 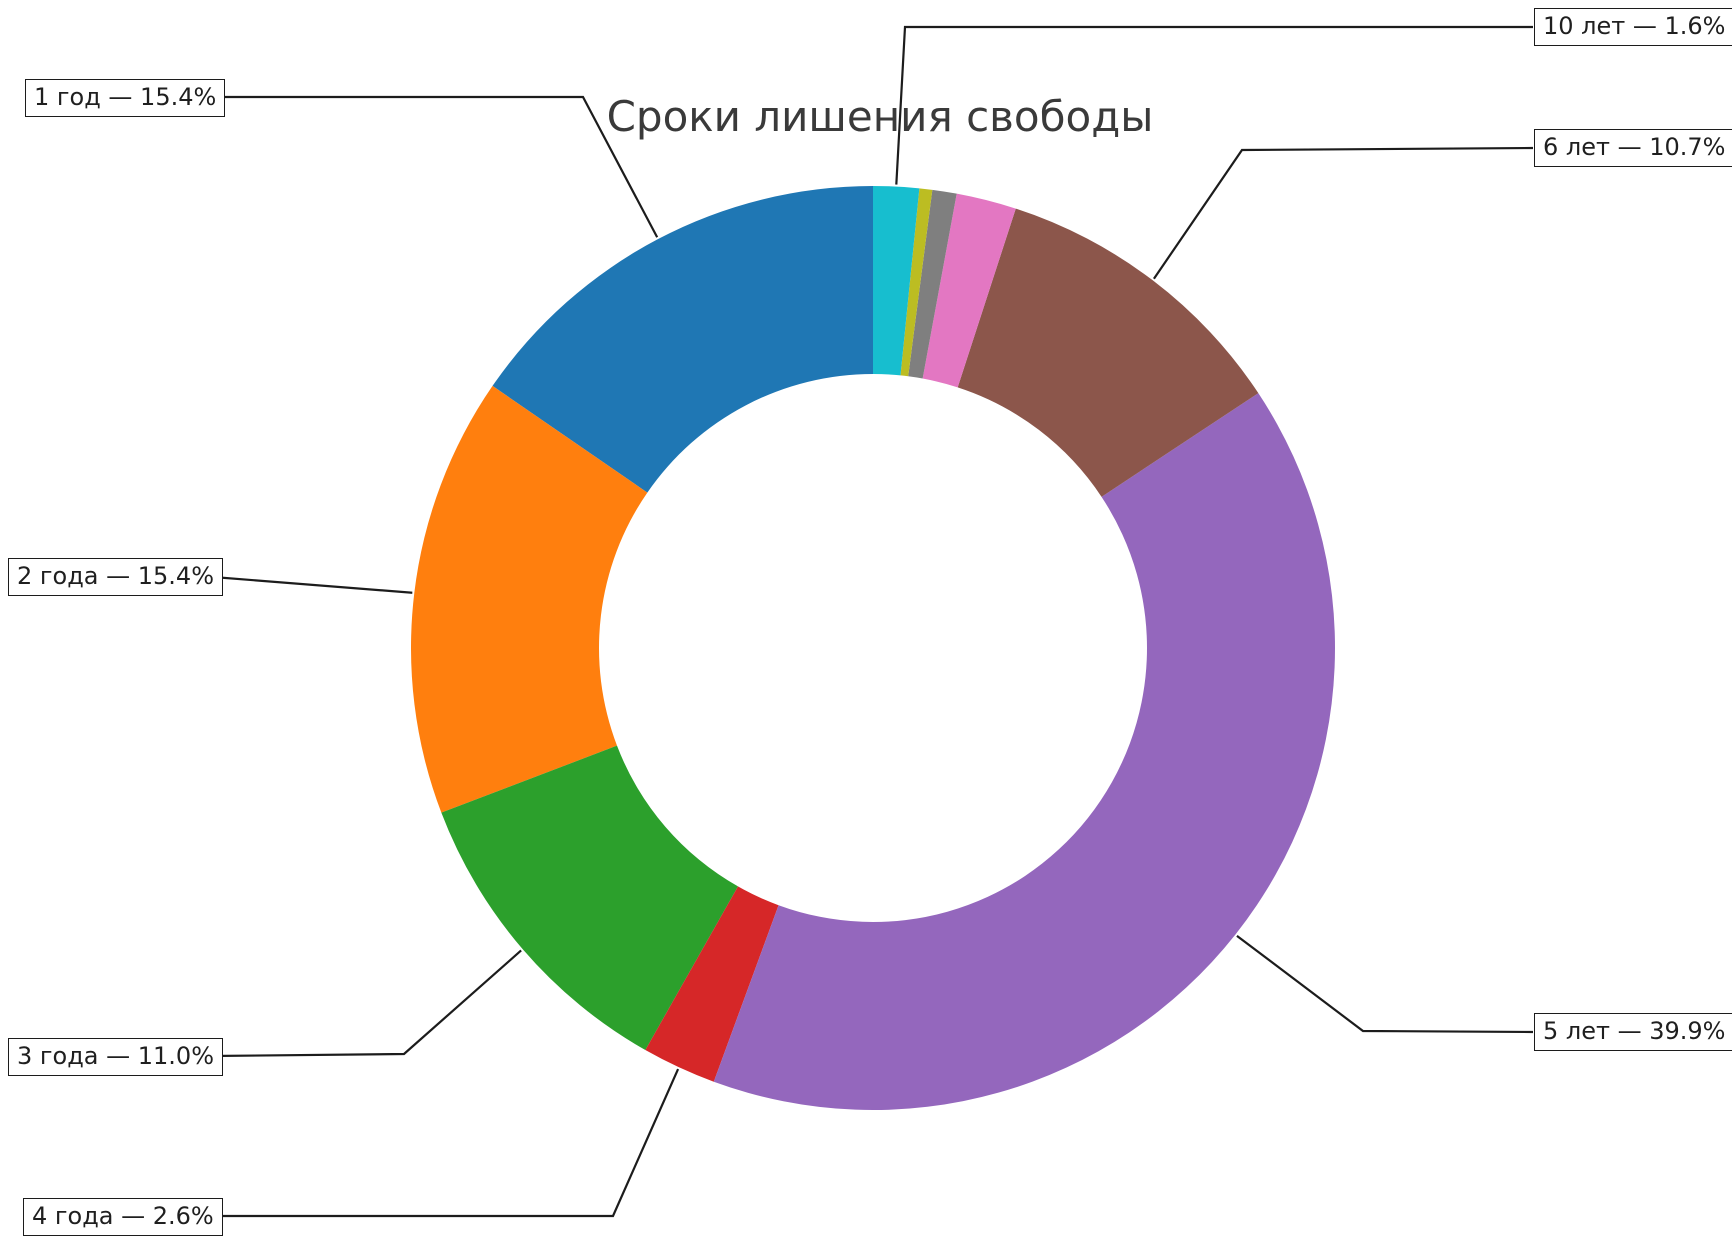 What do you see at coordinates (435, 166) in the screenshot?
I see `leader-line-1-year` at bounding box center [435, 166].